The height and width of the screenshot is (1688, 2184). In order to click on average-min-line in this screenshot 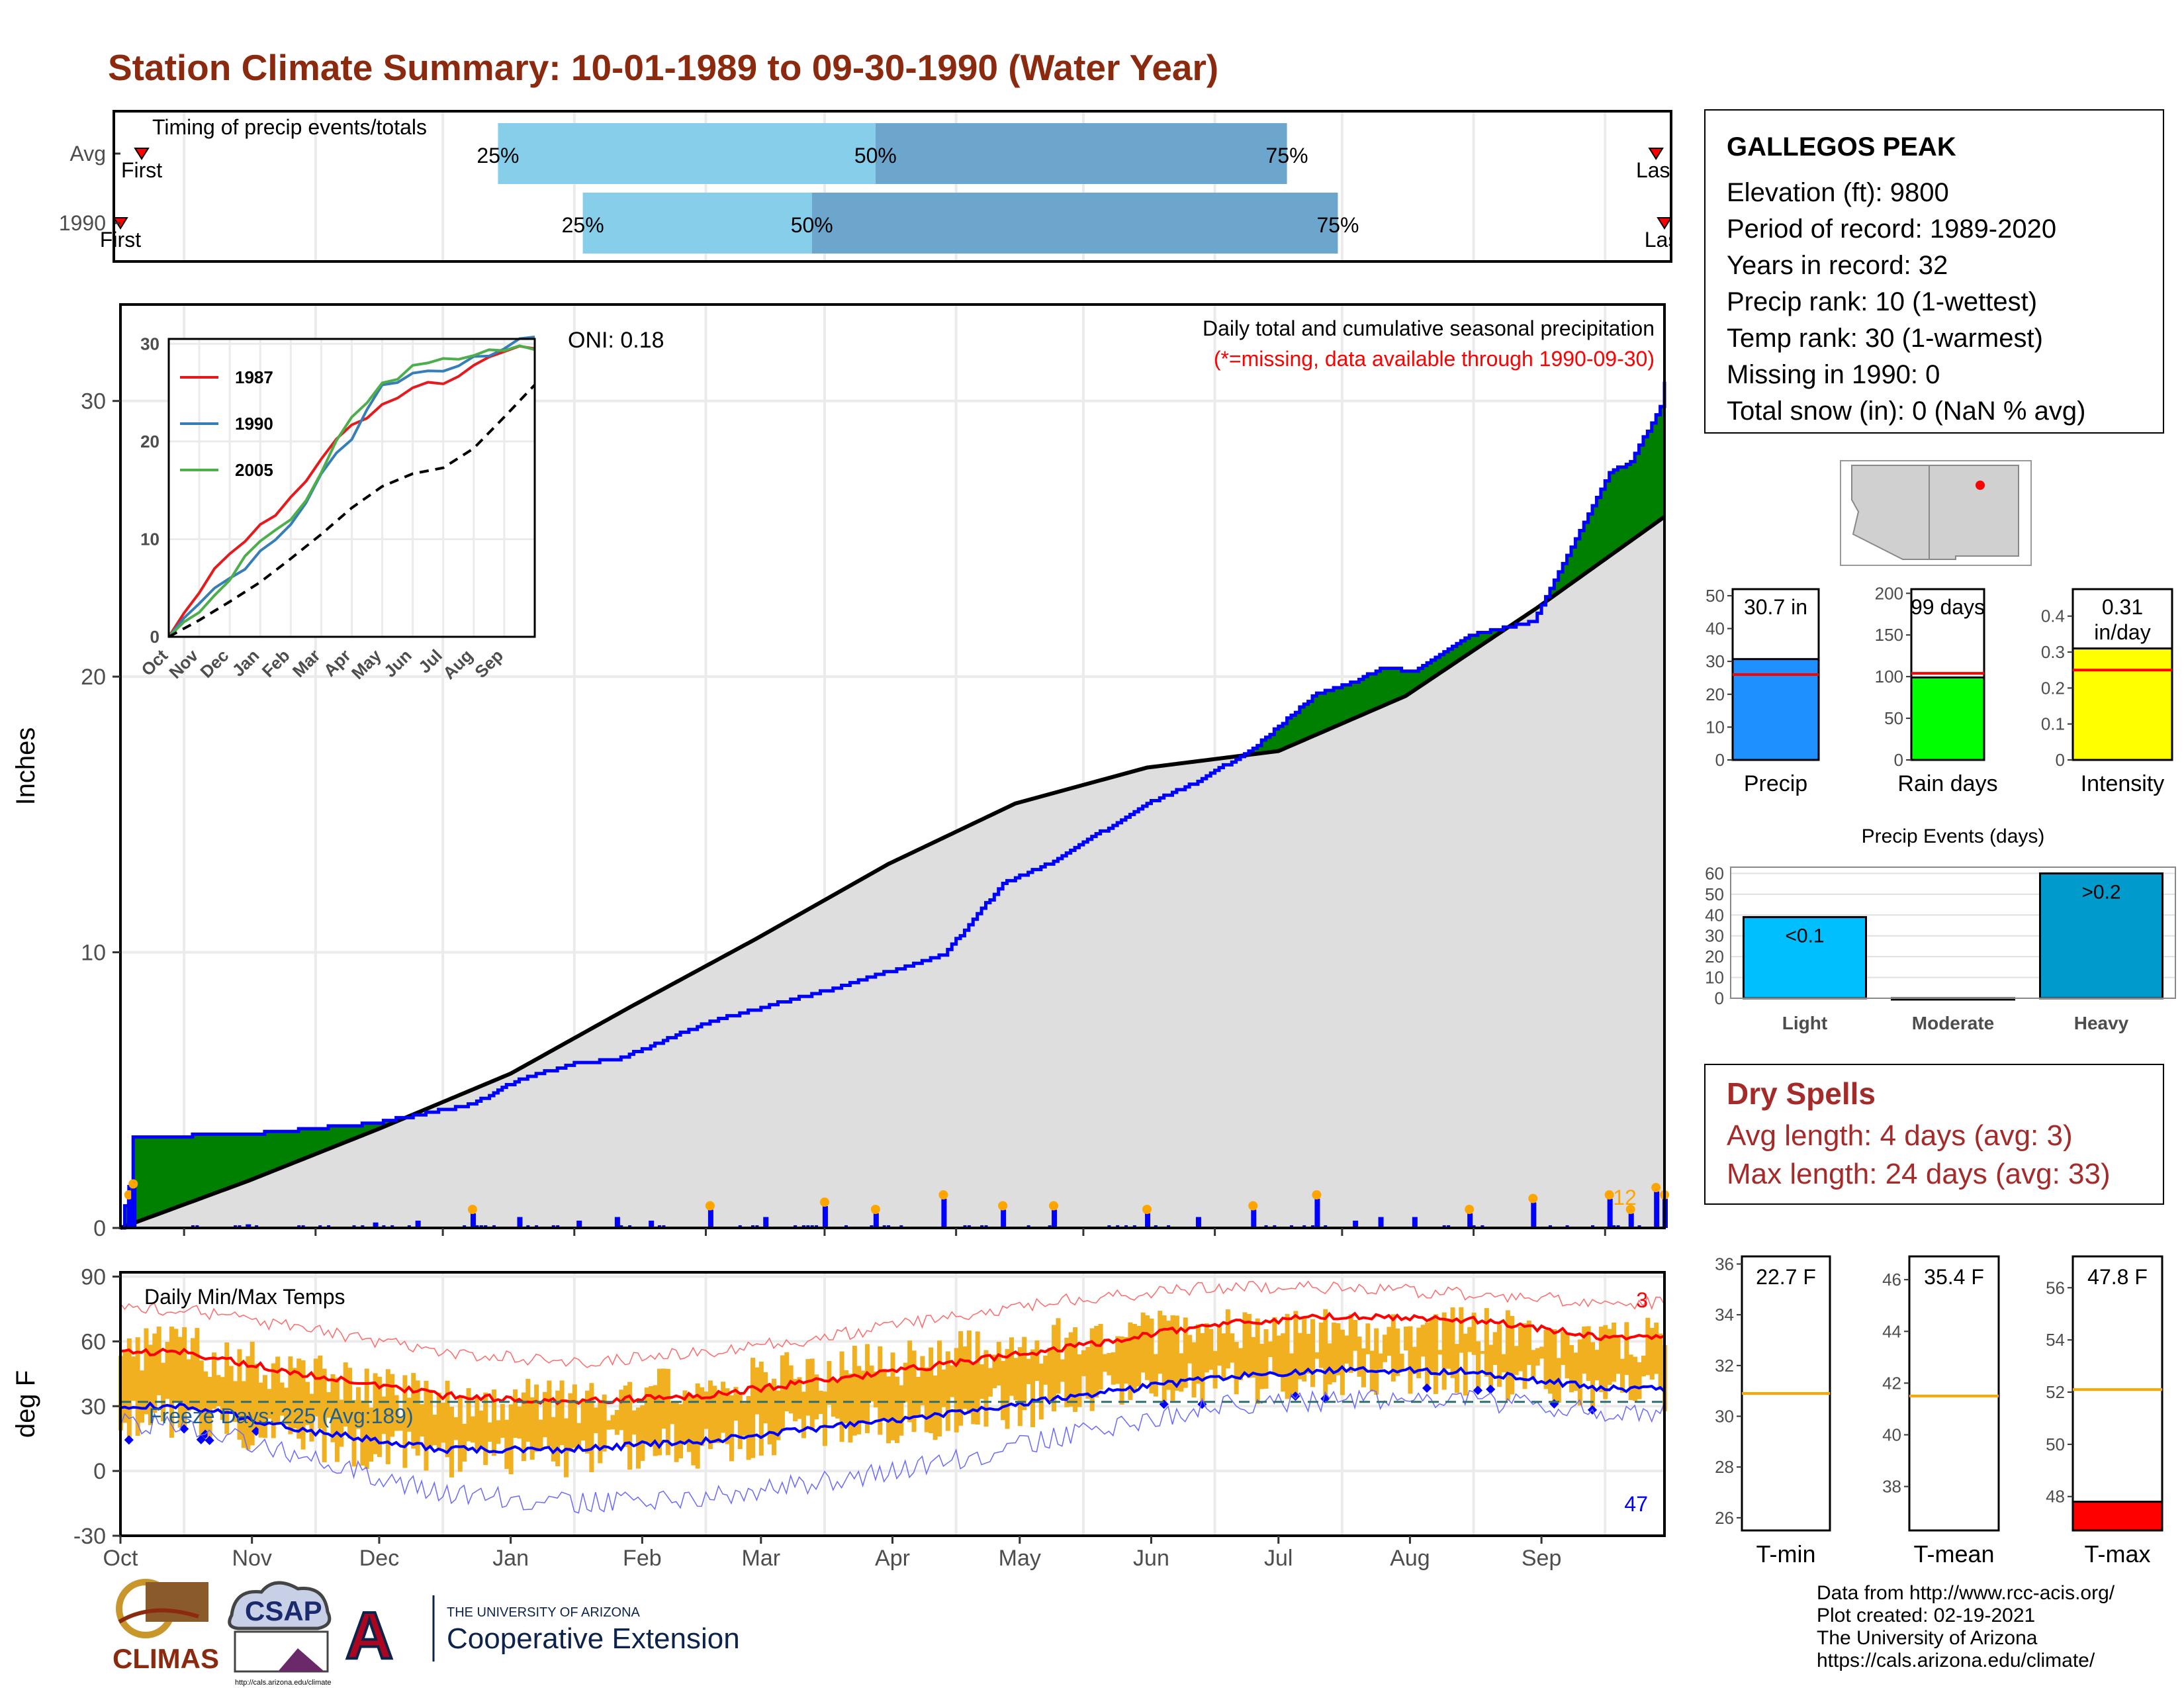, I will do `click(893, 1410)`.